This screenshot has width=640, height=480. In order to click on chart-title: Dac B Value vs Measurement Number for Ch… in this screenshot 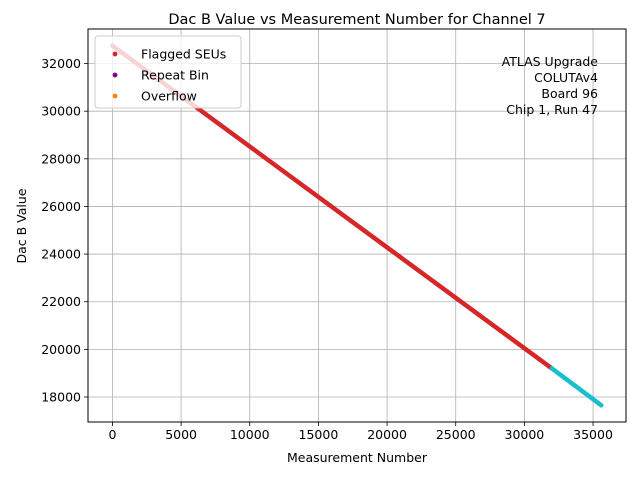, I will do `click(356, 20)`.